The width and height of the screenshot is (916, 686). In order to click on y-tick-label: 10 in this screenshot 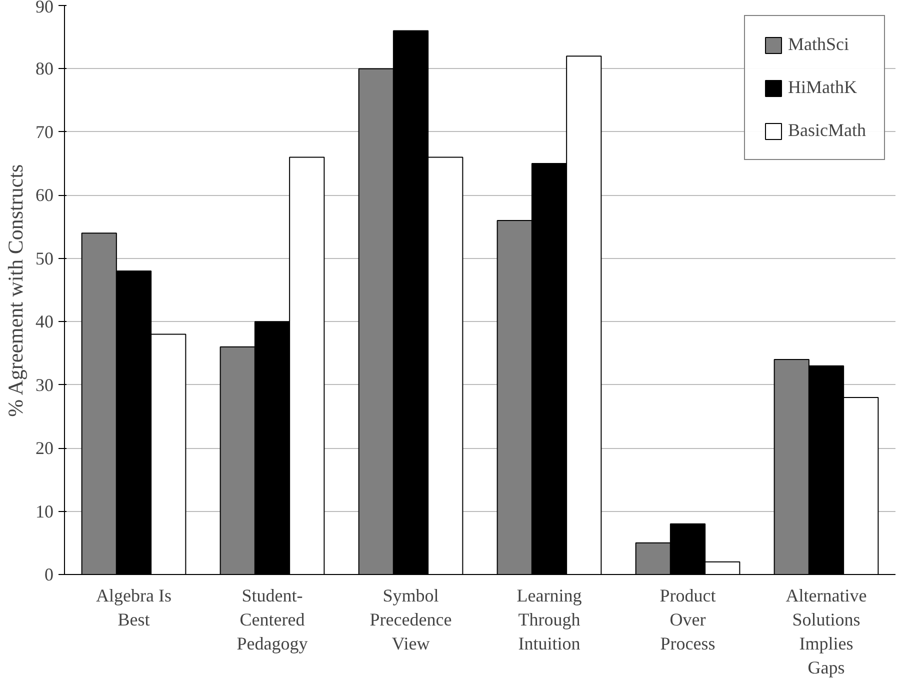, I will do `click(45, 511)`.